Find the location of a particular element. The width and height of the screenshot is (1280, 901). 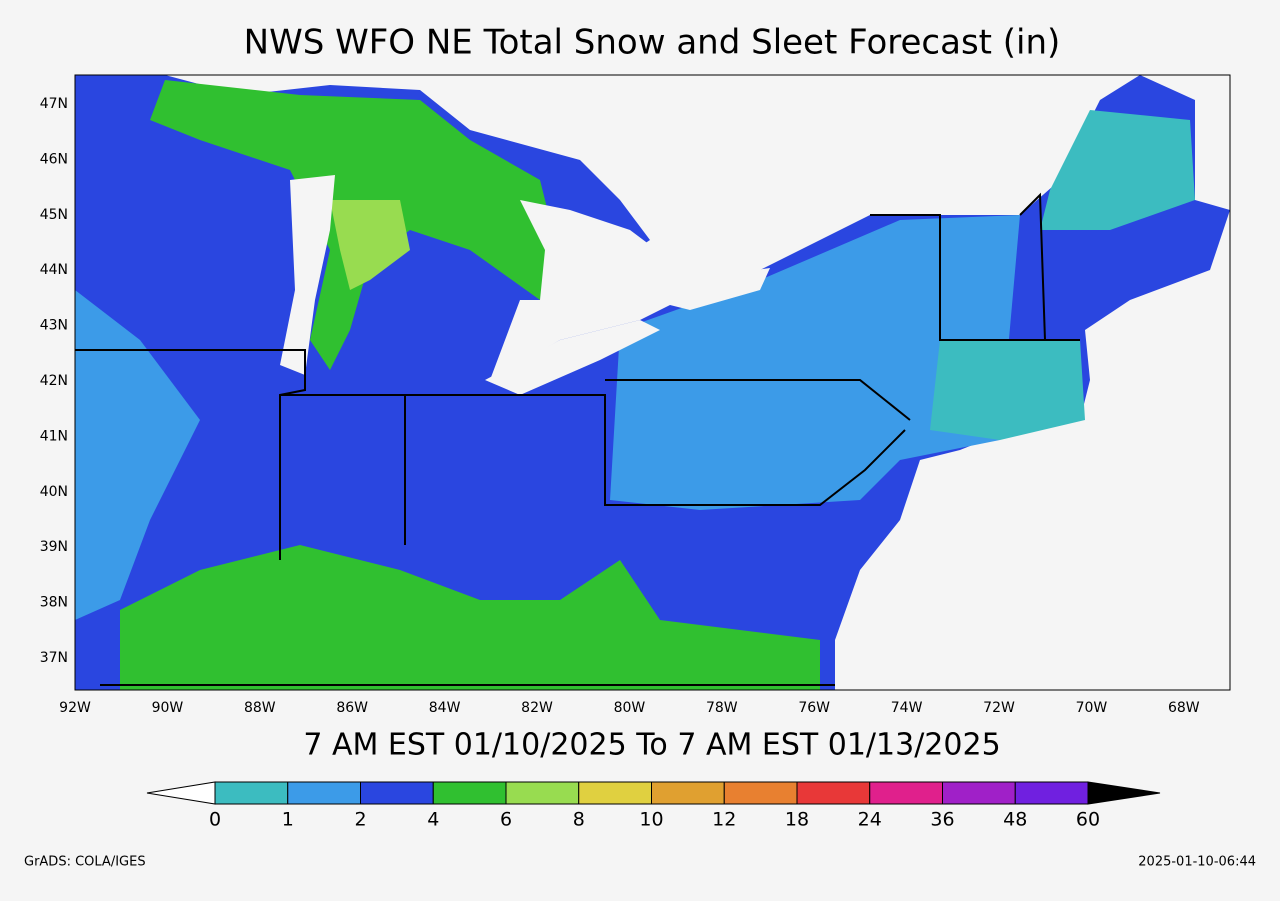

latitude-label: 41N is located at coordinates (54, 436).